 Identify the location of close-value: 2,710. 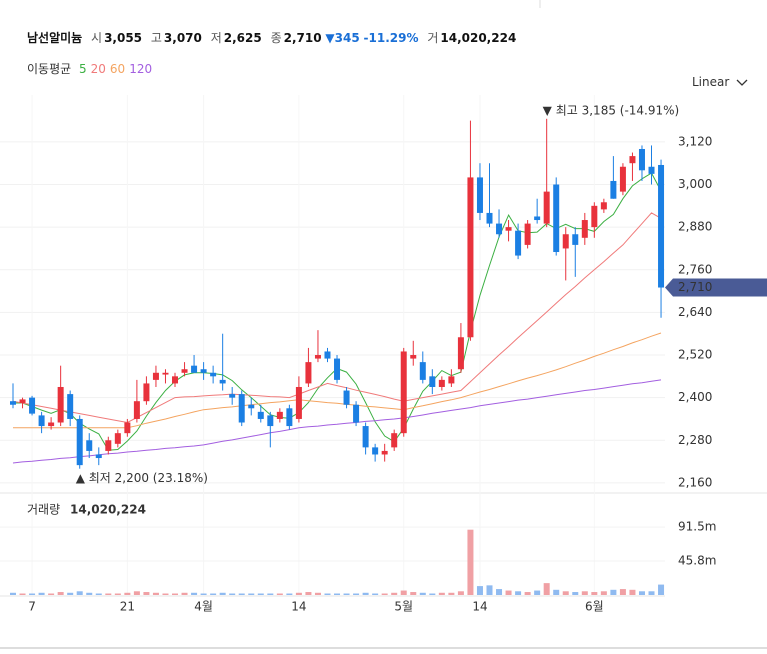
(302, 38).